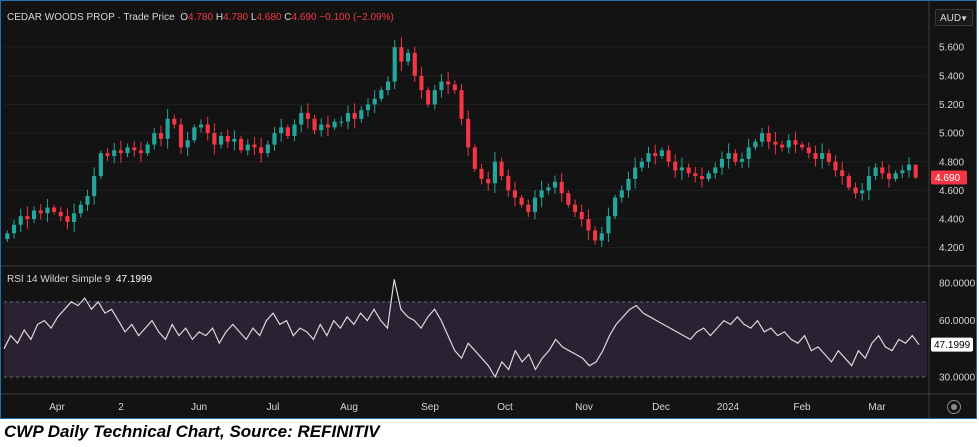 The image size is (979, 447). What do you see at coordinates (134, 279) in the screenshot?
I see `rsi-value: 47.1999` at bounding box center [134, 279].